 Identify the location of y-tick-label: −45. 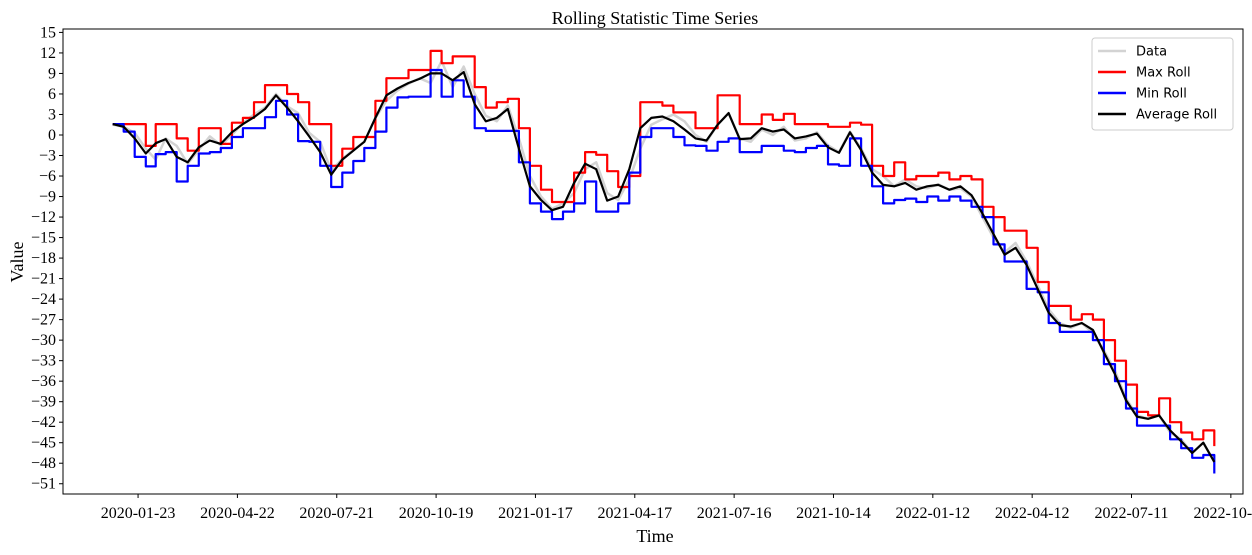
(43, 443).